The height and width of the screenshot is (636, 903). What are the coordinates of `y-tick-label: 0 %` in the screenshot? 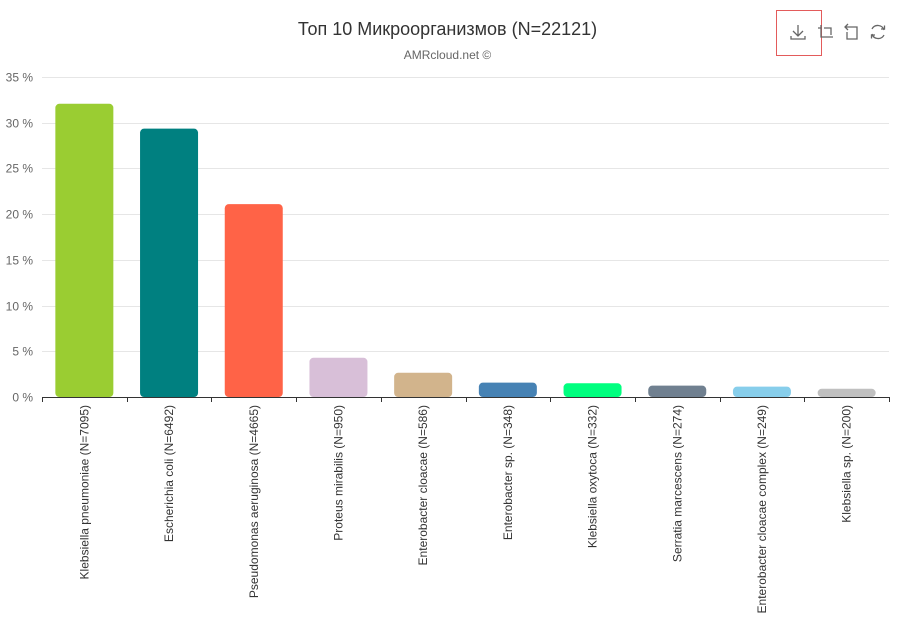 It's located at (22, 398).